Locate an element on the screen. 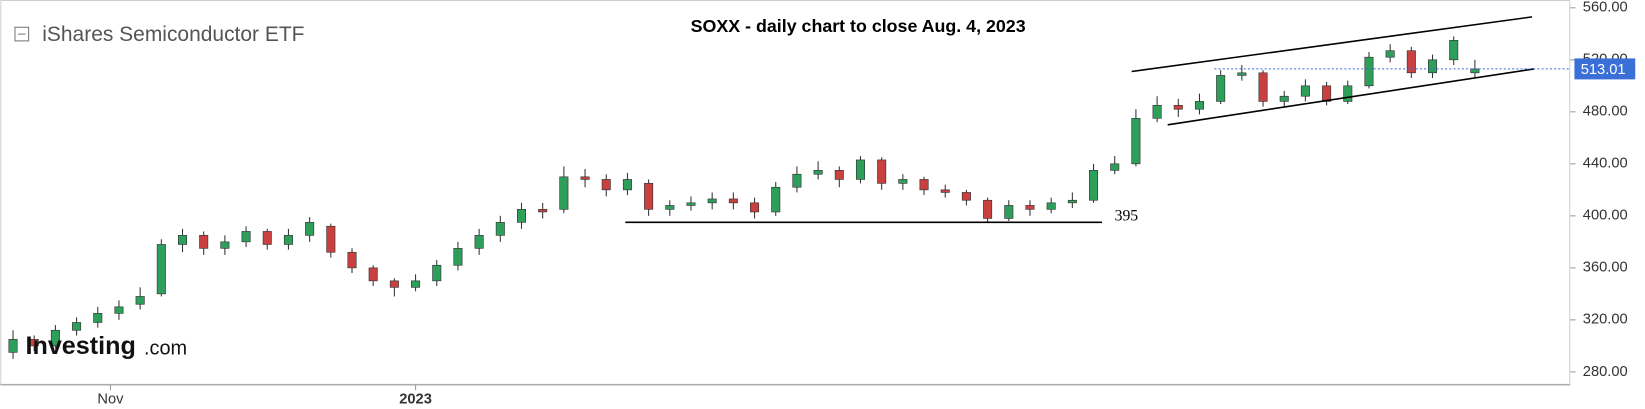  y-tick-label: 440.00 is located at coordinates (1605, 164).